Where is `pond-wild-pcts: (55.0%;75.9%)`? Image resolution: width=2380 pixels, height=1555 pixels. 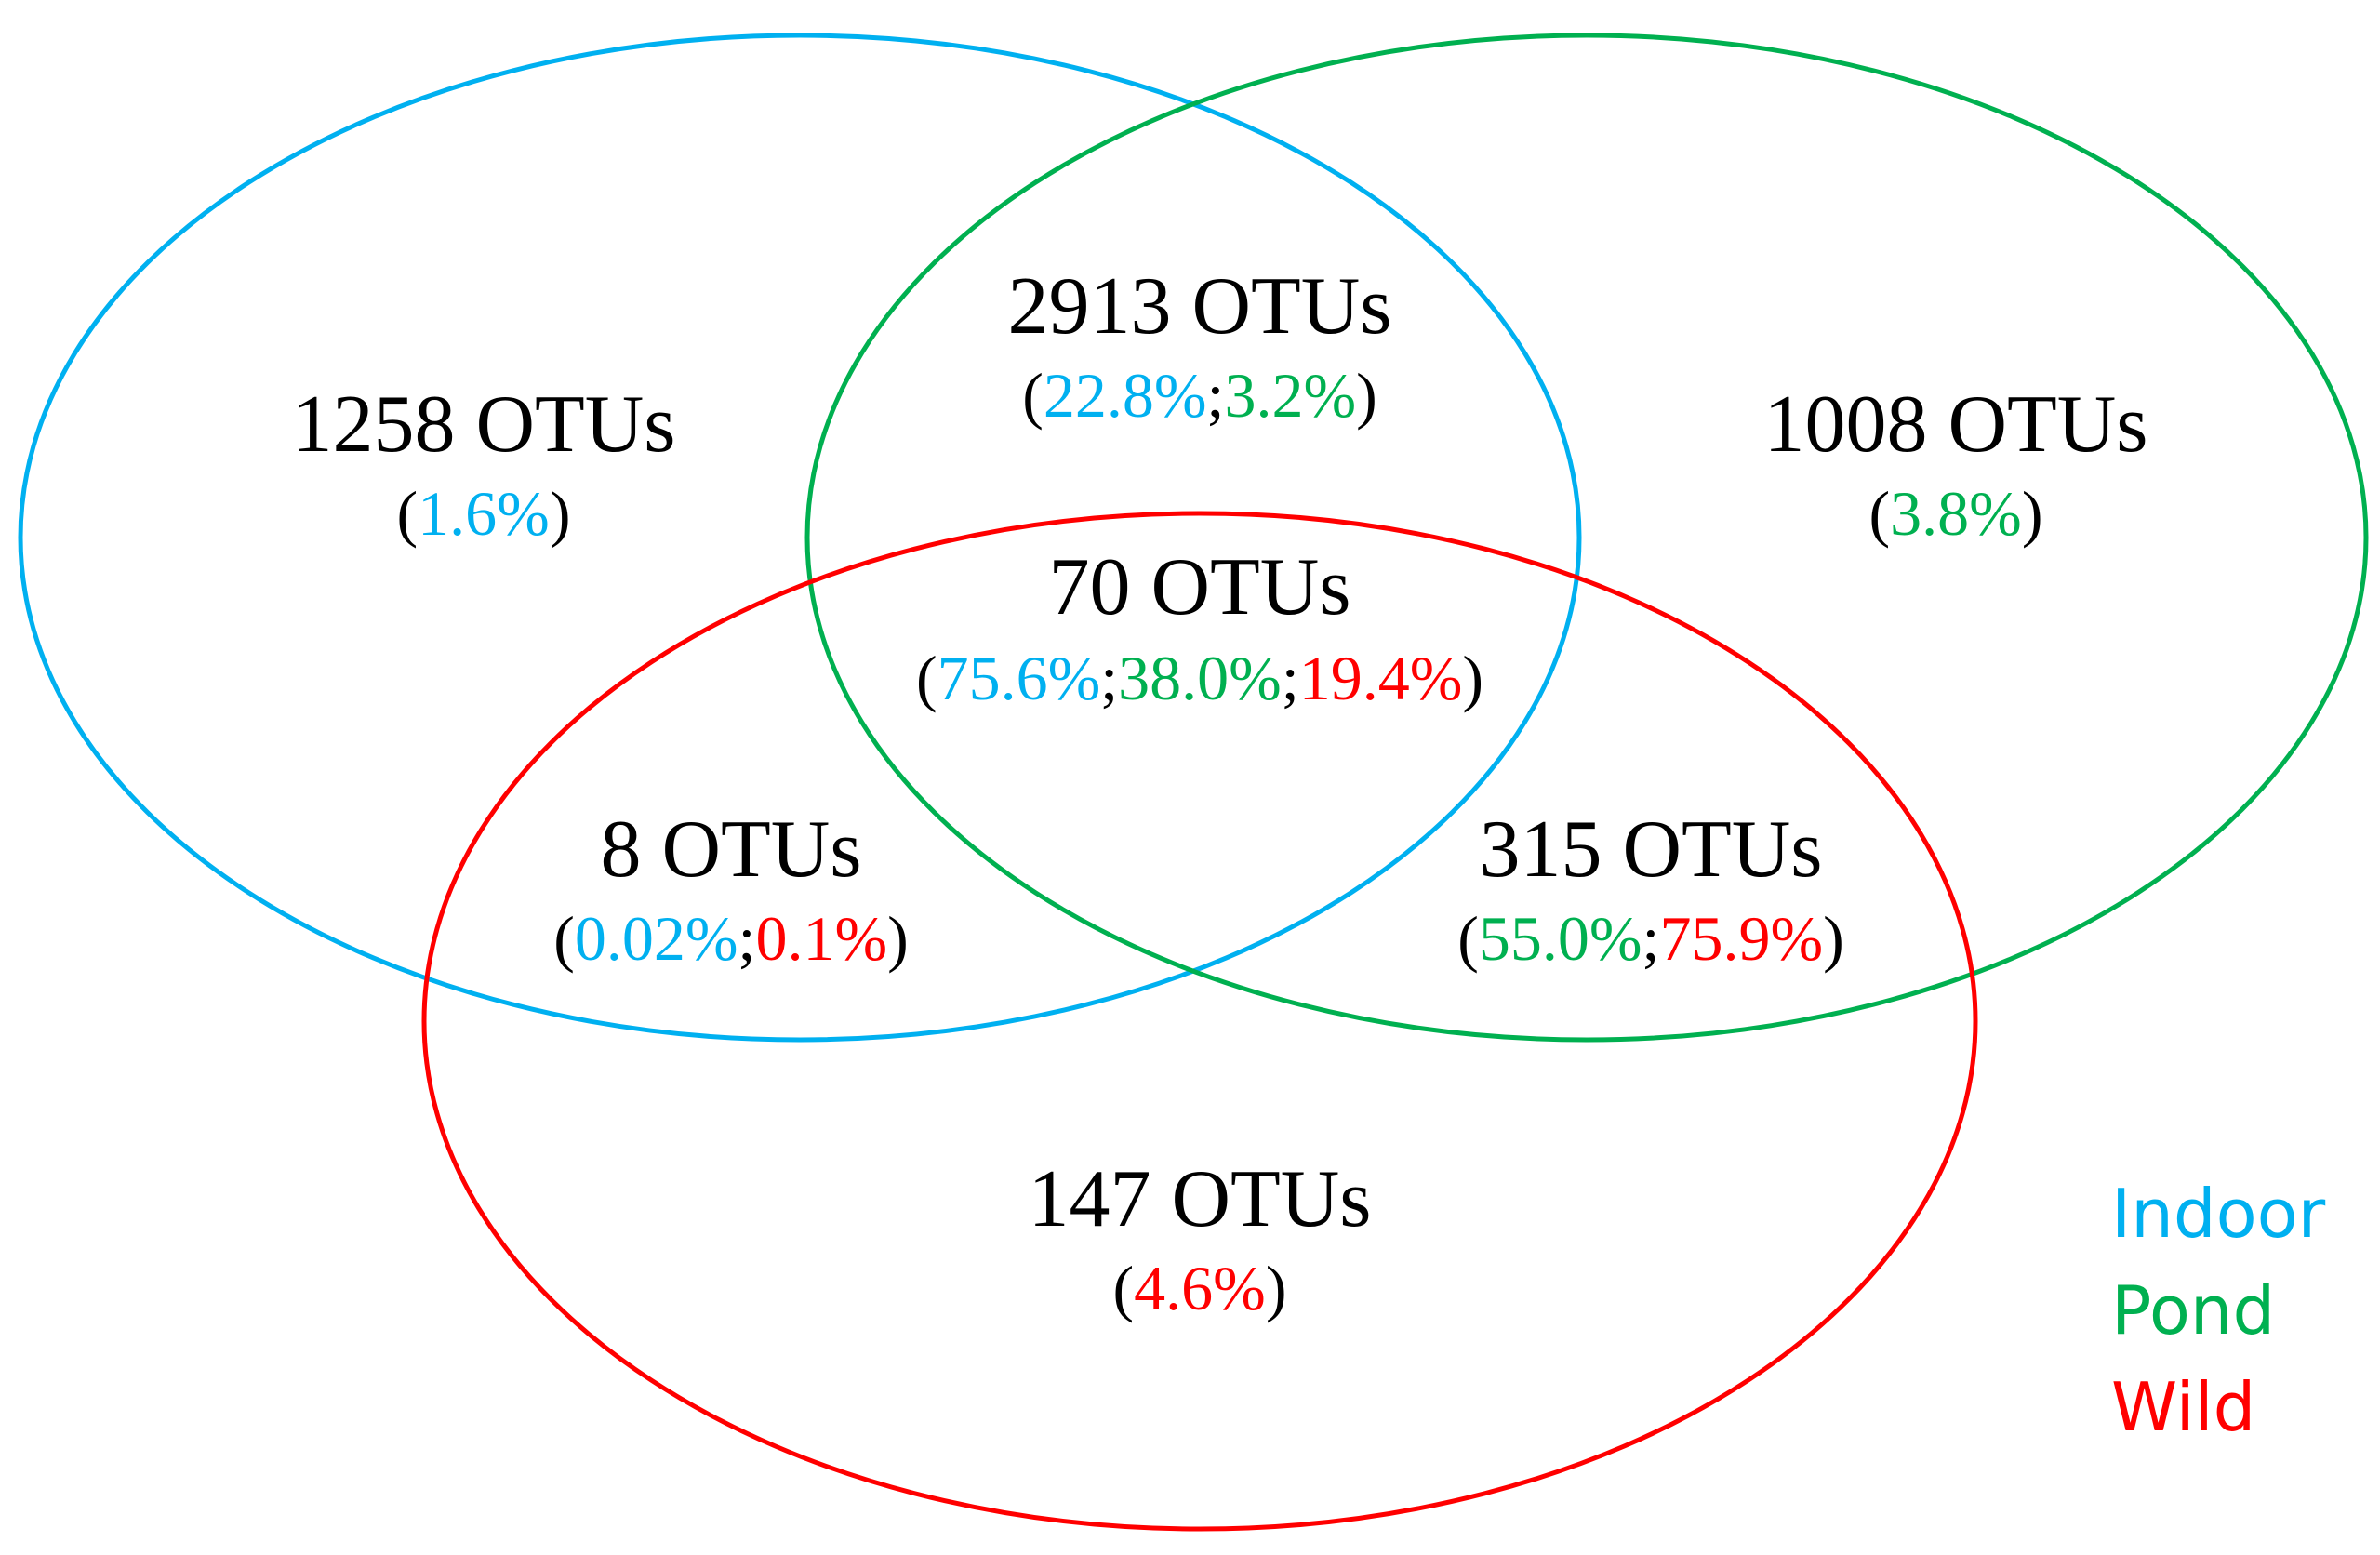
pond-wild-pcts: (55.0%;75.9%) is located at coordinates (1650, 939).